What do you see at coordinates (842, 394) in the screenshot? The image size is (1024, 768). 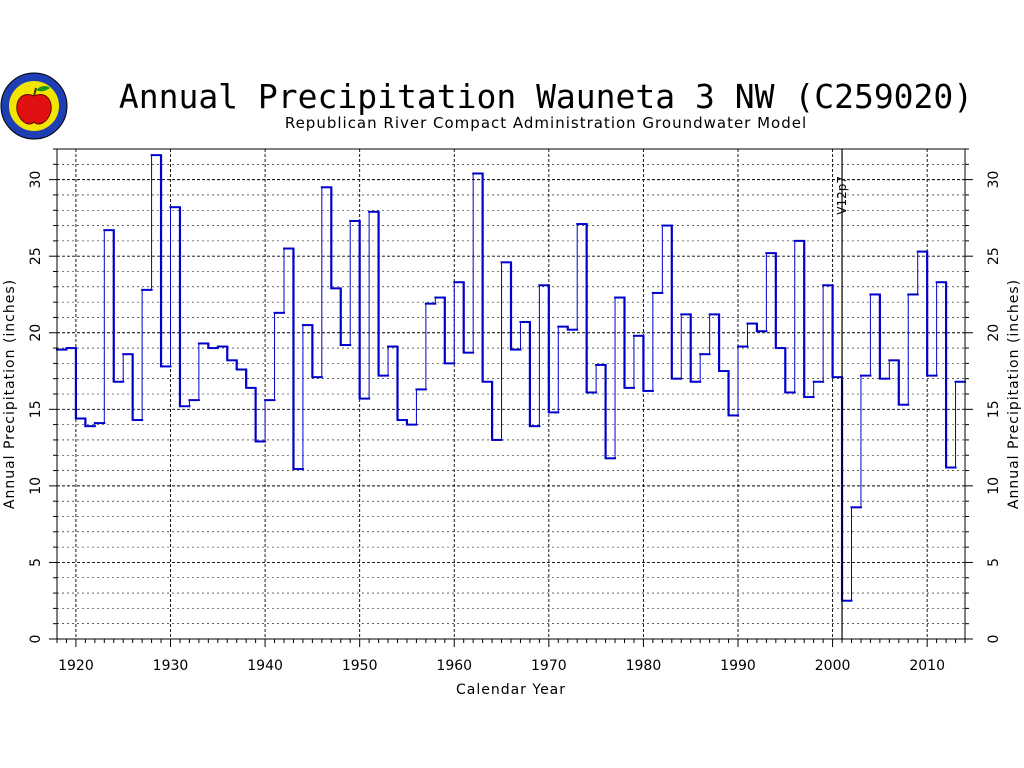 I see `annotation-marker: V12p7` at bounding box center [842, 394].